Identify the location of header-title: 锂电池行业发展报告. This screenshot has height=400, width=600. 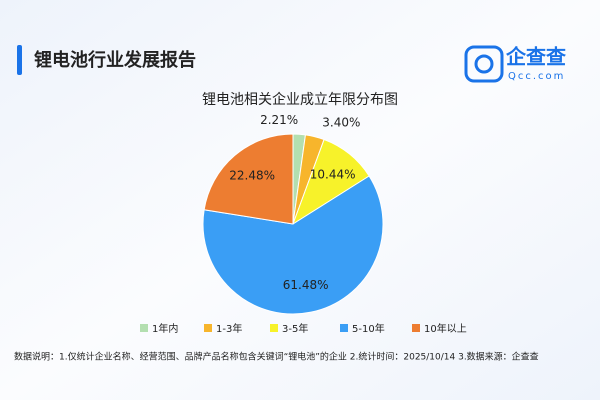
(115, 60).